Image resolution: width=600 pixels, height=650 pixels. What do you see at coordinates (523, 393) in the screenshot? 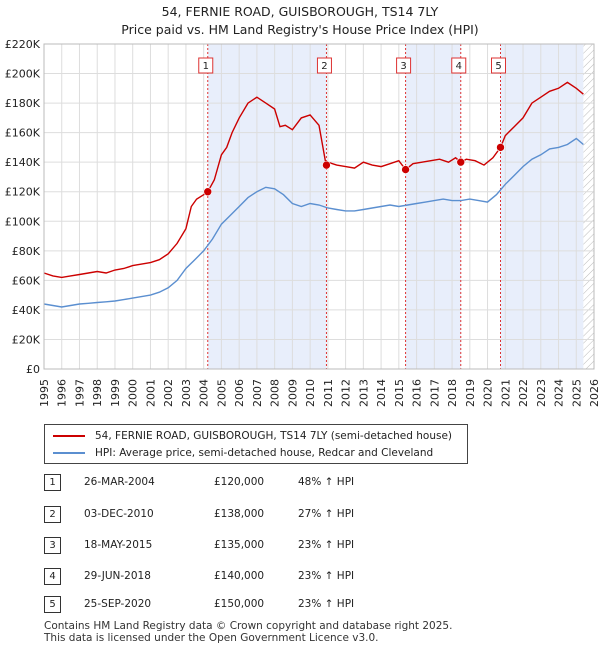
I see `x-tick-label: 2022` at bounding box center [523, 393].